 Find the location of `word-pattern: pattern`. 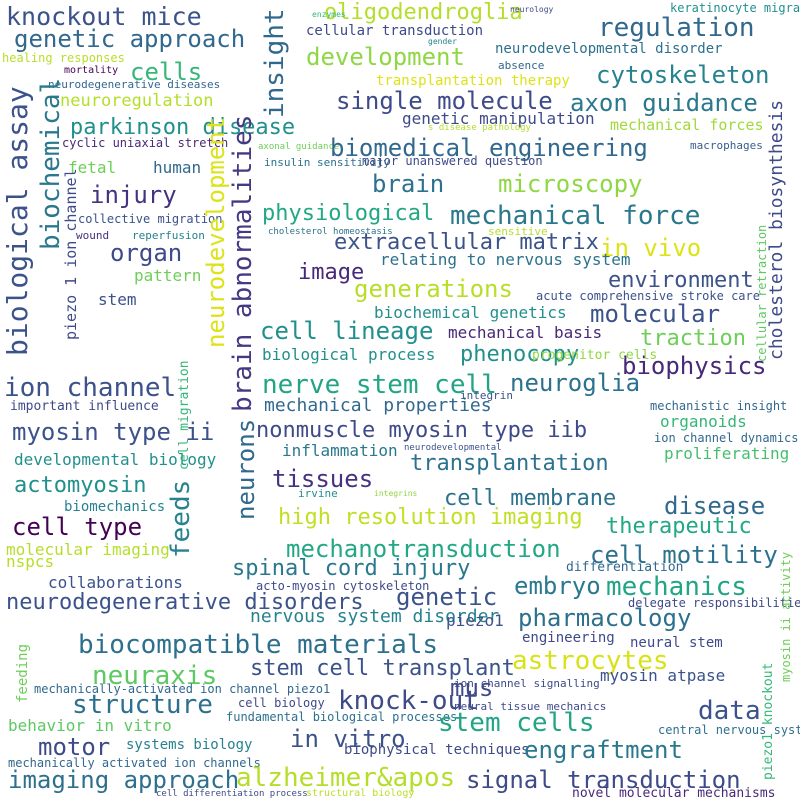

word-pattern: pattern is located at coordinates (168, 275).